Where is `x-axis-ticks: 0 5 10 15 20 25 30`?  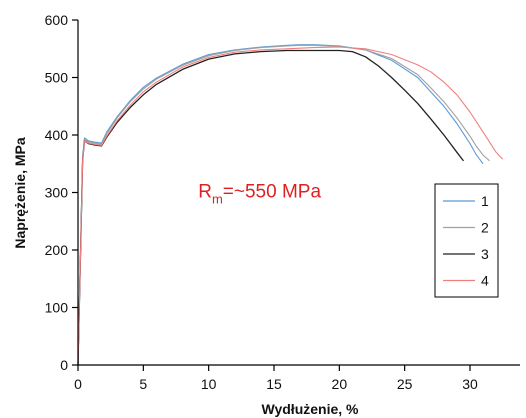 x-axis-ticks: 0 5 10 15 20 25 30 is located at coordinates (276, 378).